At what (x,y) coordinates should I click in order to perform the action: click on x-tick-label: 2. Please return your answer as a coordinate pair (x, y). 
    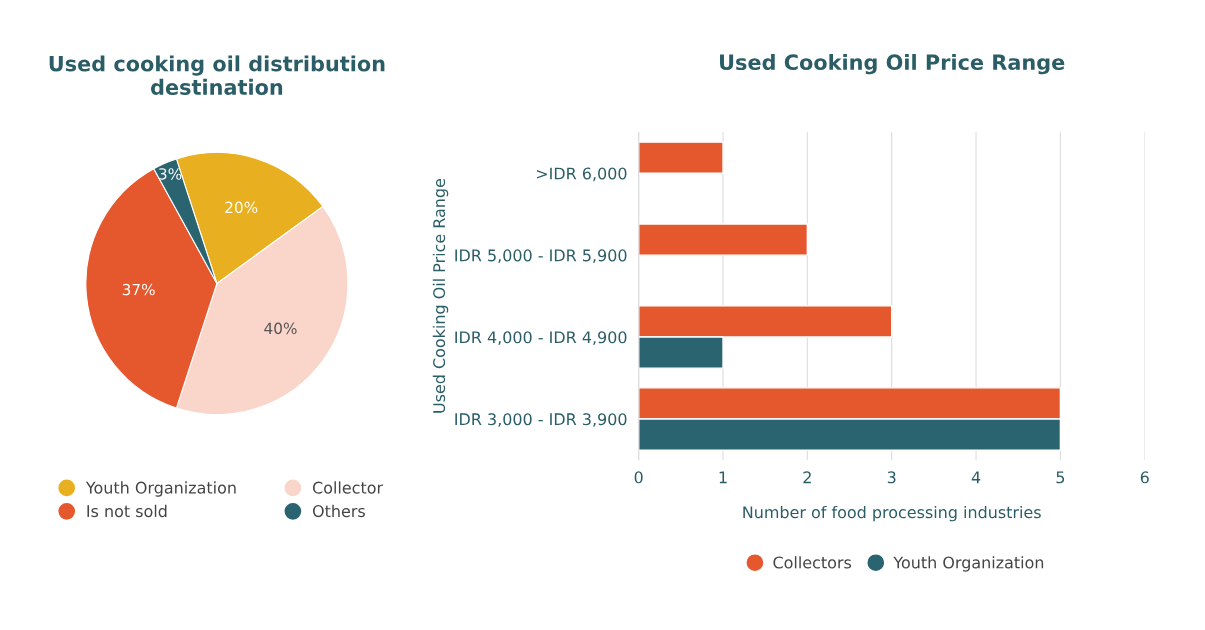
    Looking at the image, I should click on (807, 477).